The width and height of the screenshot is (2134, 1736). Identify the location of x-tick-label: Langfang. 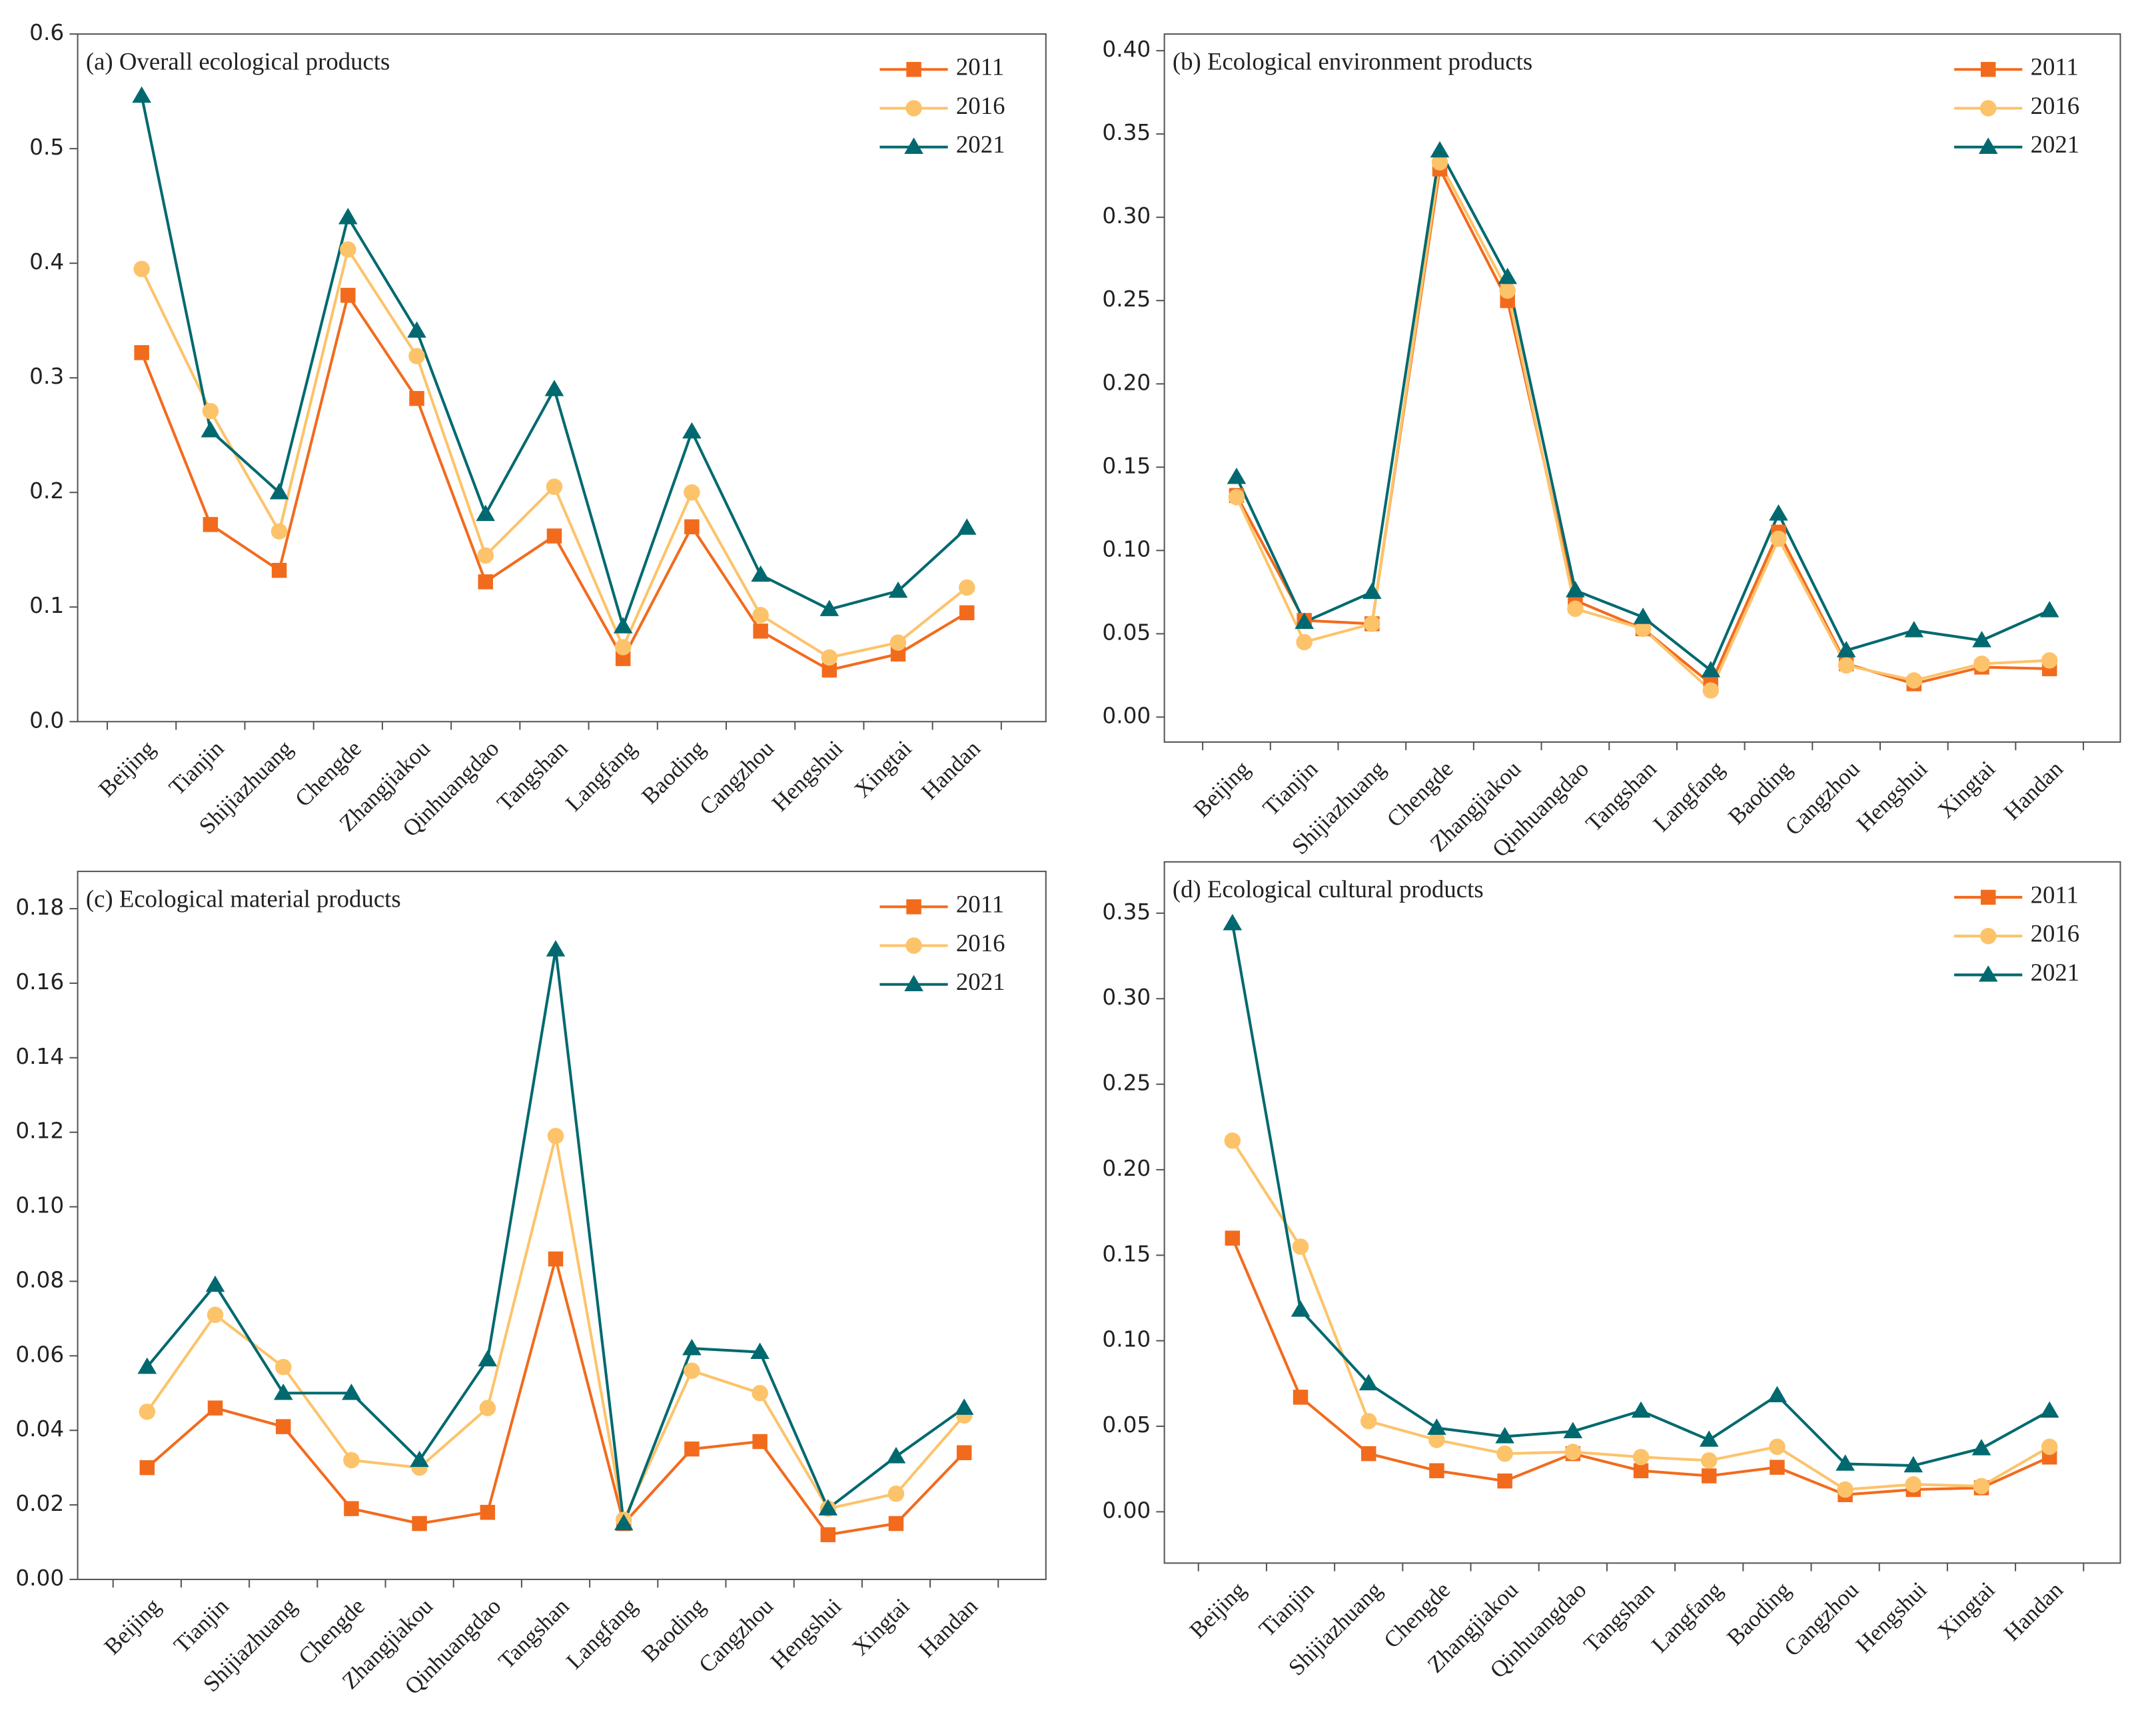
(1687, 1617).